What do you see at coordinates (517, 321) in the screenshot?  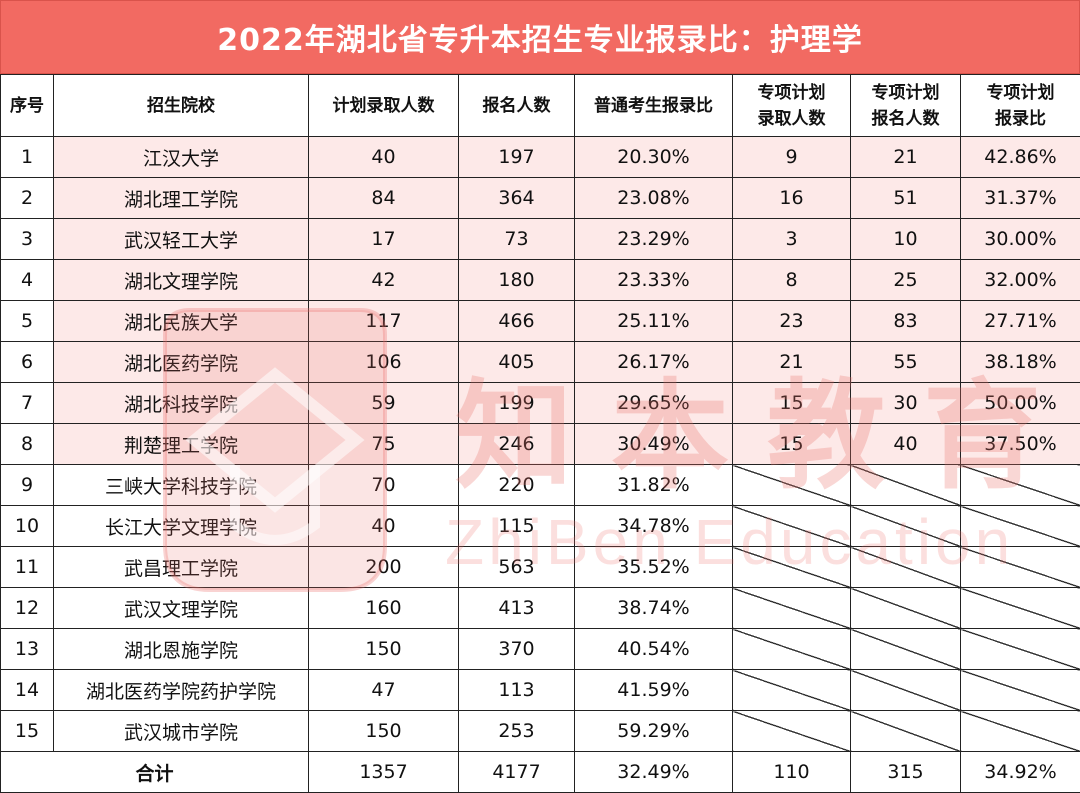 I see `applicant-count: 466` at bounding box center [517, 321].